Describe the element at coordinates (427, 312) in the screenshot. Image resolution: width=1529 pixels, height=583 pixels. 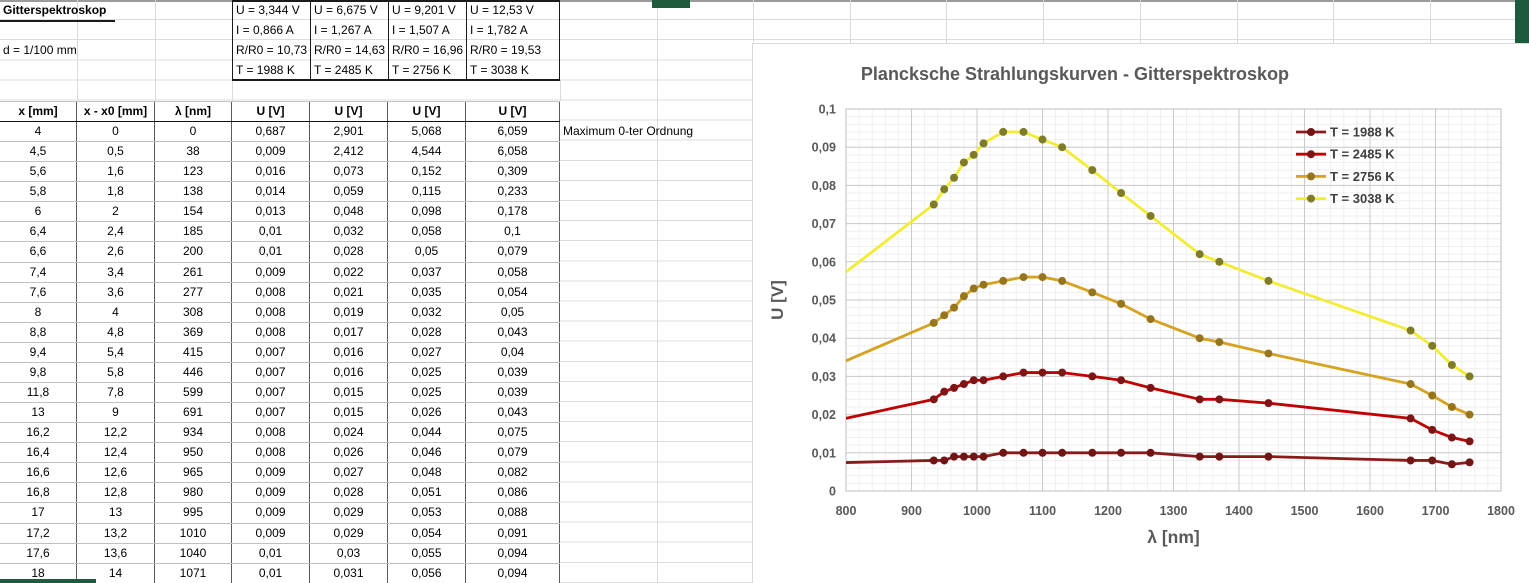
I see `table-cell: 0,032` at that location.